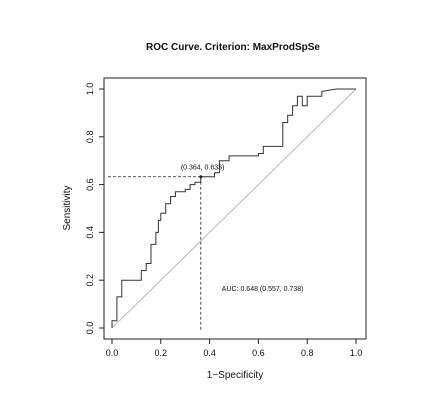  What do you see at coordinates (263, 289) in the screenshot?
I see `auc-annotation: AUC: 0.648 (0.557, 0.738)` at bounding box center [263, 289].